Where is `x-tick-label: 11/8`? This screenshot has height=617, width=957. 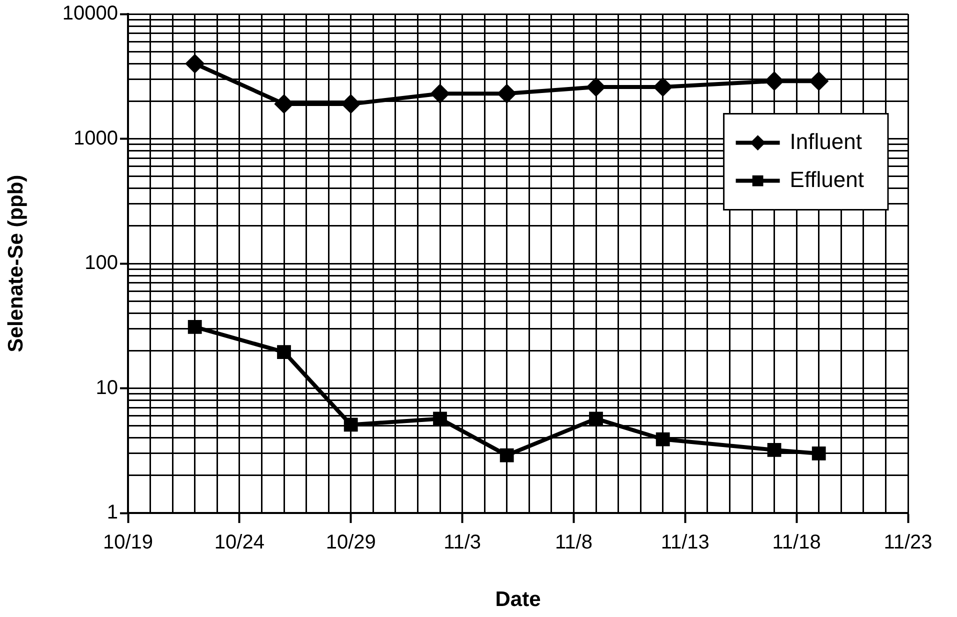
x-tick-label: 11/8 is located at coordinates (573, 543).